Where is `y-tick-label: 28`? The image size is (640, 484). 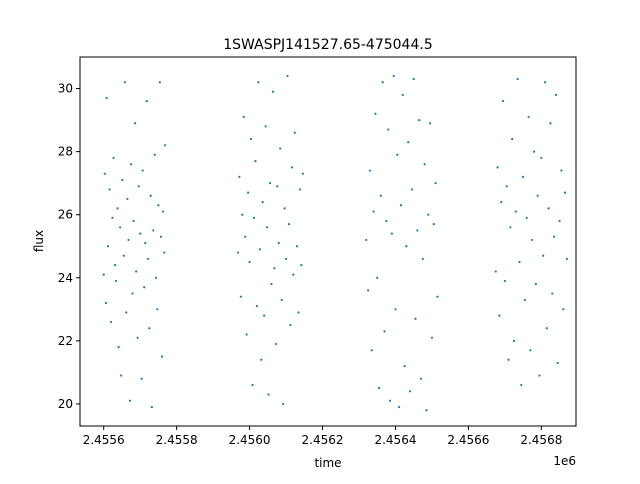
y-tick-label: 28 is located at coordinates (65, 152).